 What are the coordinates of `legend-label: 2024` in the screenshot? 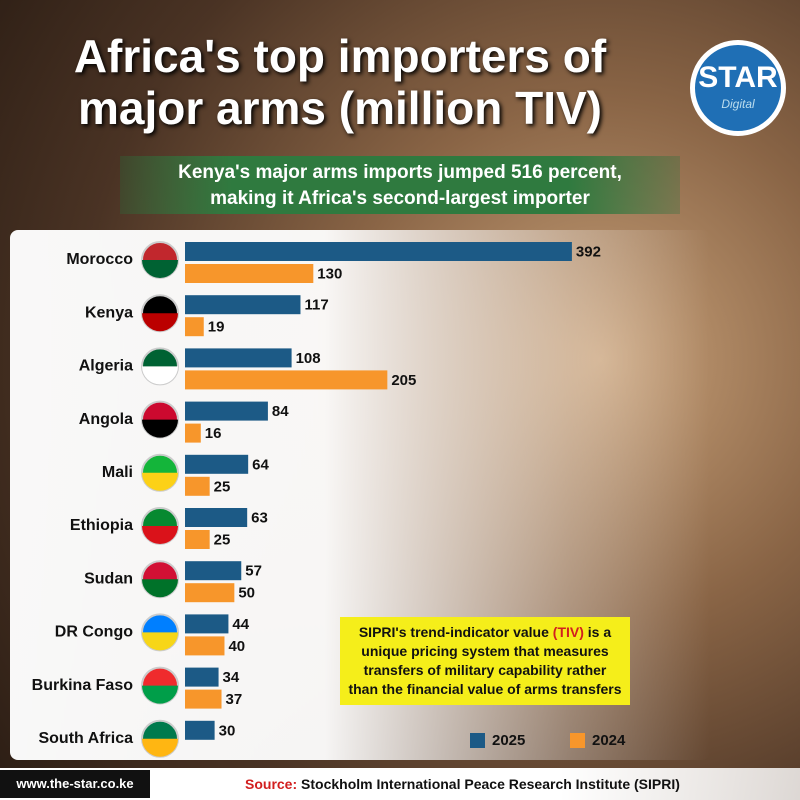 It's located at (609, 740).